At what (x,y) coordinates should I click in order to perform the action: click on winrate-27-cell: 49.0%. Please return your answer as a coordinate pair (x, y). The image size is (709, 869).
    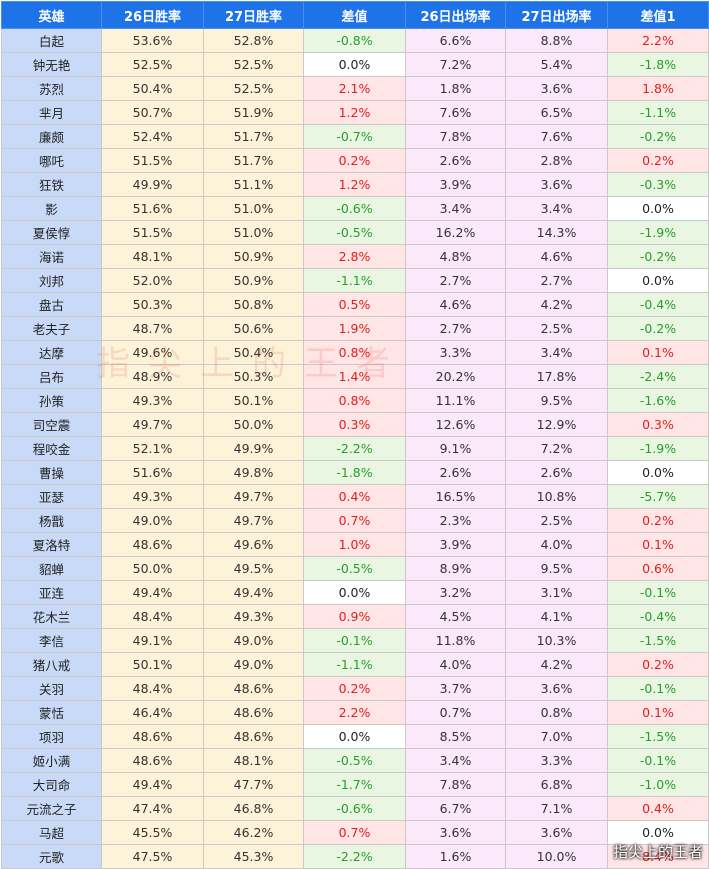
    Looking at the image, I should click on (253, 664).